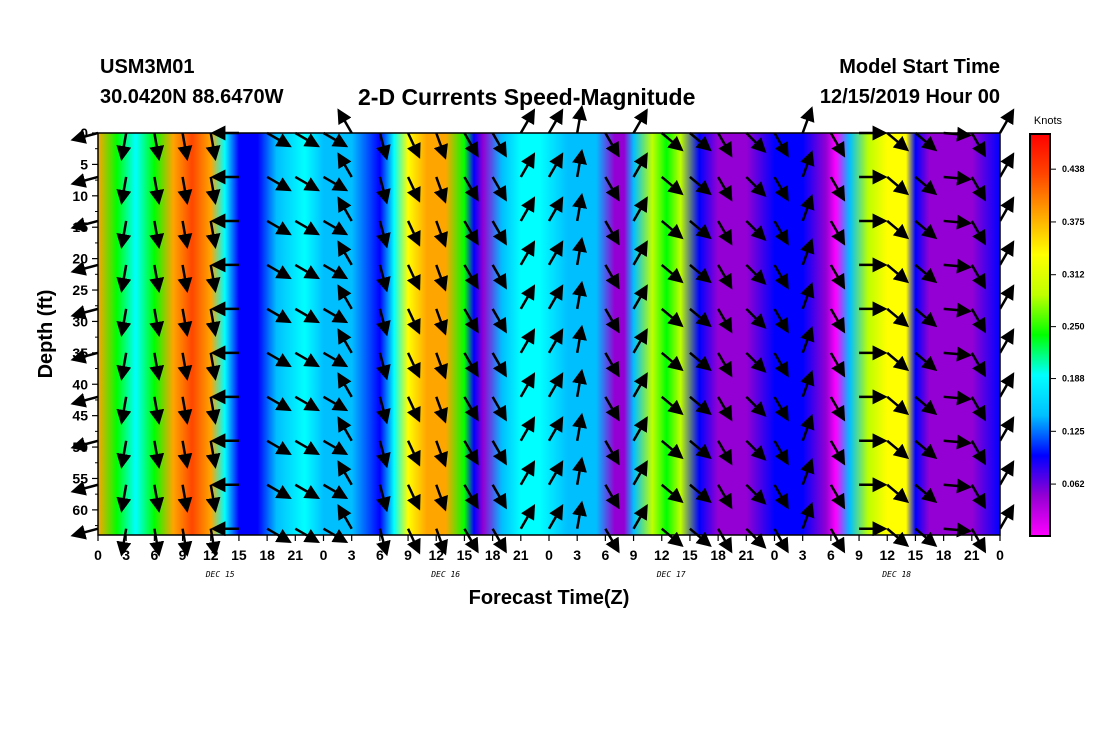 Image resolution: width=1100 pixels, height=750 pixels. Describe the element at coordinates (521, 555) in the screenshot. I see `x-tick-label: 21` at that location.